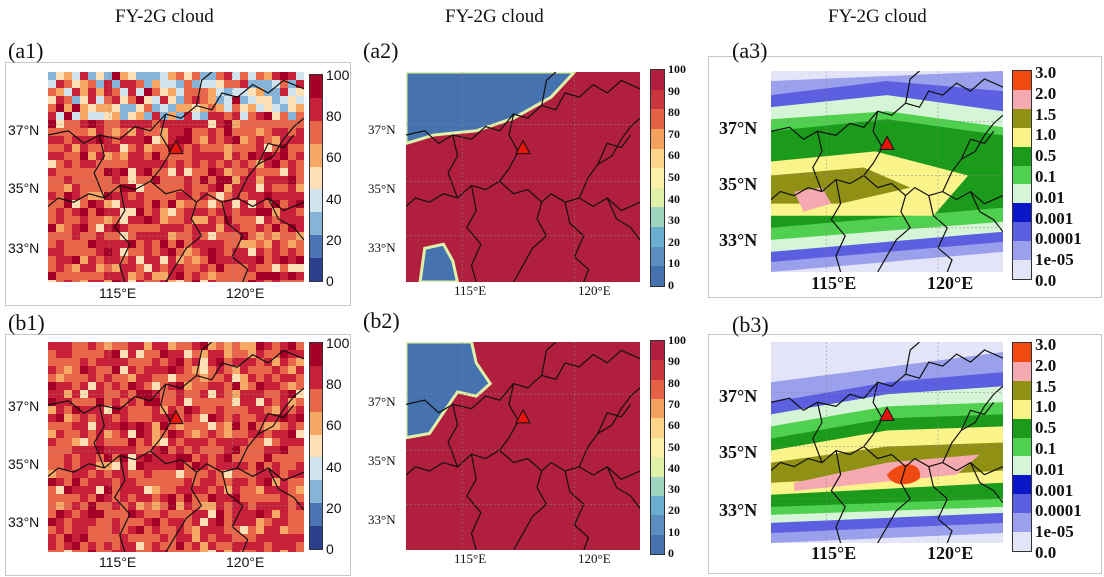 The height and width of the screenshot is (577, 1104). Describe the element at coordinates (176, 417) in the screenshot. I see `station-marker` at that location.